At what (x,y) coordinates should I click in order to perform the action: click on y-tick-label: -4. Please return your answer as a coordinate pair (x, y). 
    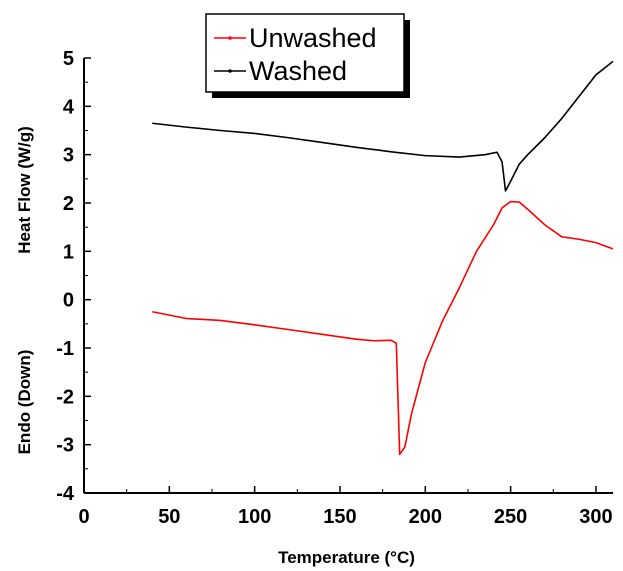
    Looking at the image, I should click on (65, 494).